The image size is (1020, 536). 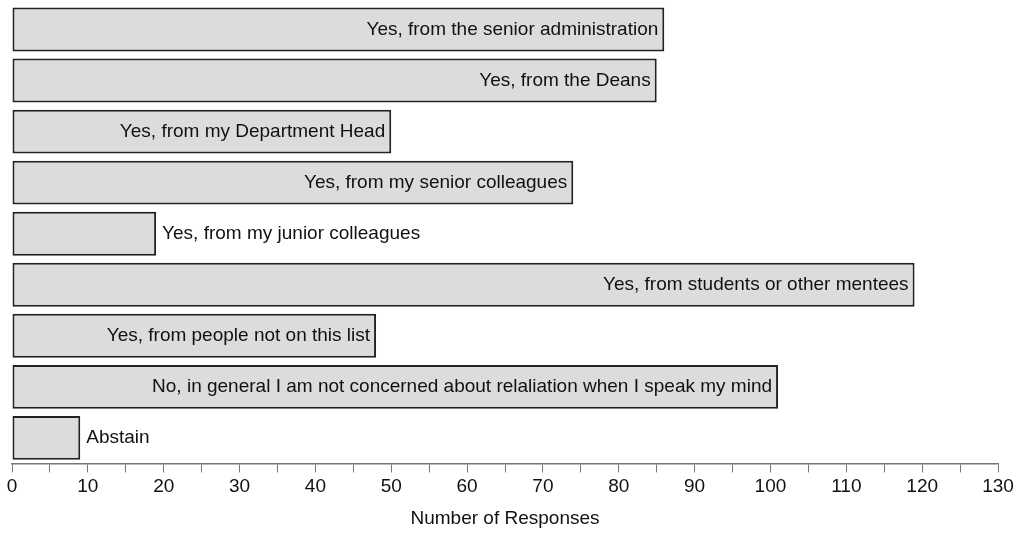 What do you see at coordinates (164, 486) in the screenshot?
I see `x-tick-label: 20` at bounding box center [164, 486].